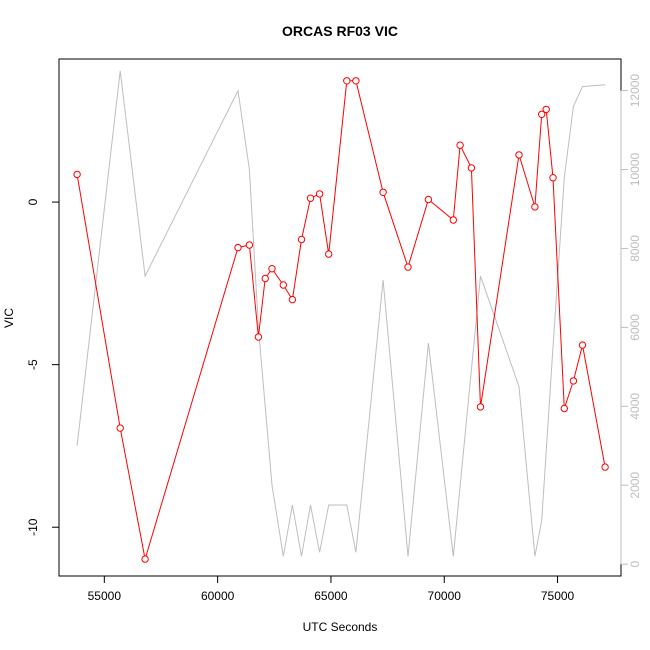 This screenshot has height=650, width=650. I want to click on y-tick-label: -10, so click(33, 527).